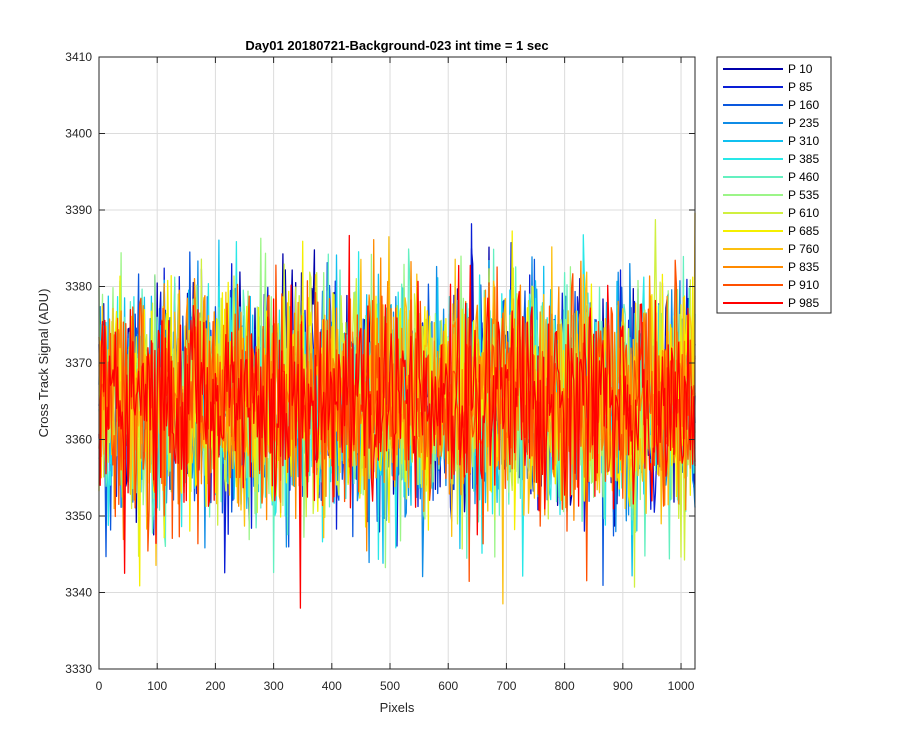 Image resolution: width=900 pixels, height=750 pixels. I want to click on x-tick-label: 200, so click(215, 686).